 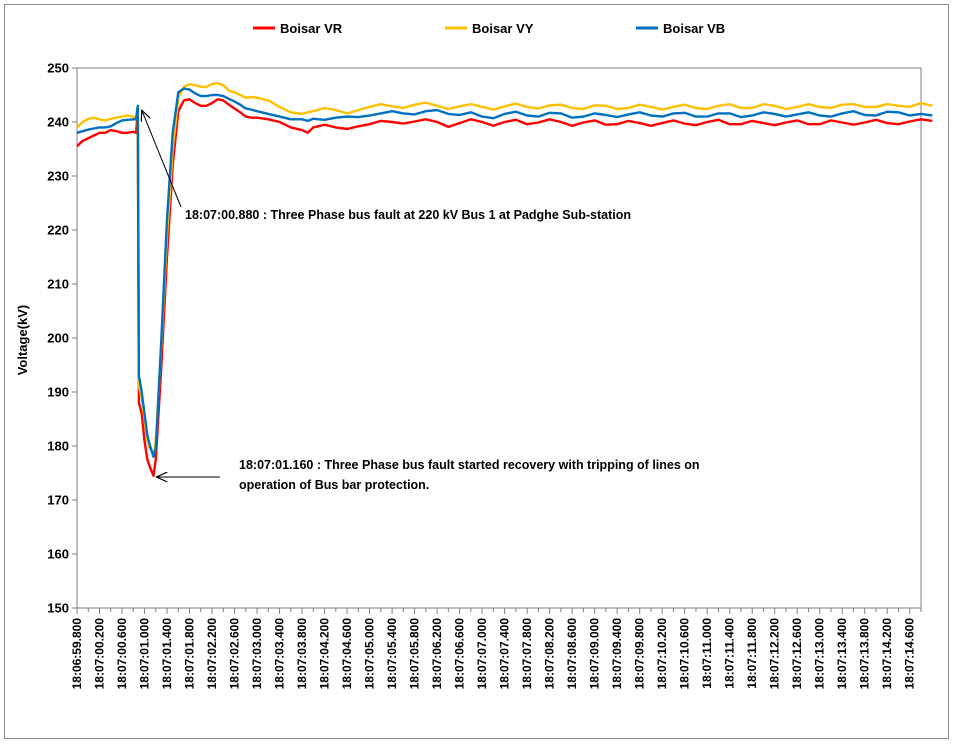 I want to click on x-tick-label: 18:07:07.000, so click(x=482, y=654).